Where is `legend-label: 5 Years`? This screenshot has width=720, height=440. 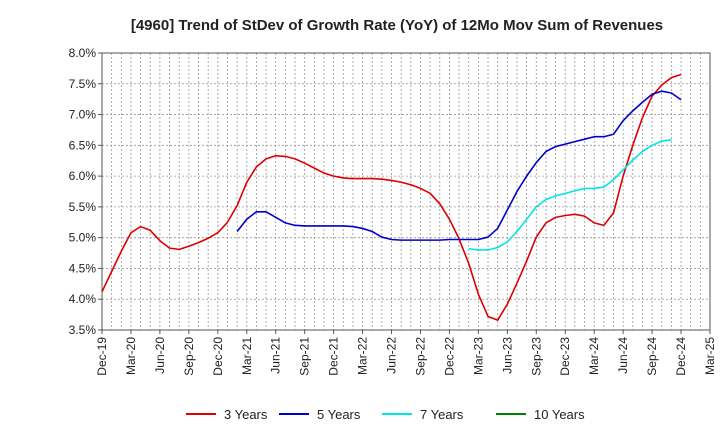
legend-label: 5 Years is located at coordinates (339, 414).